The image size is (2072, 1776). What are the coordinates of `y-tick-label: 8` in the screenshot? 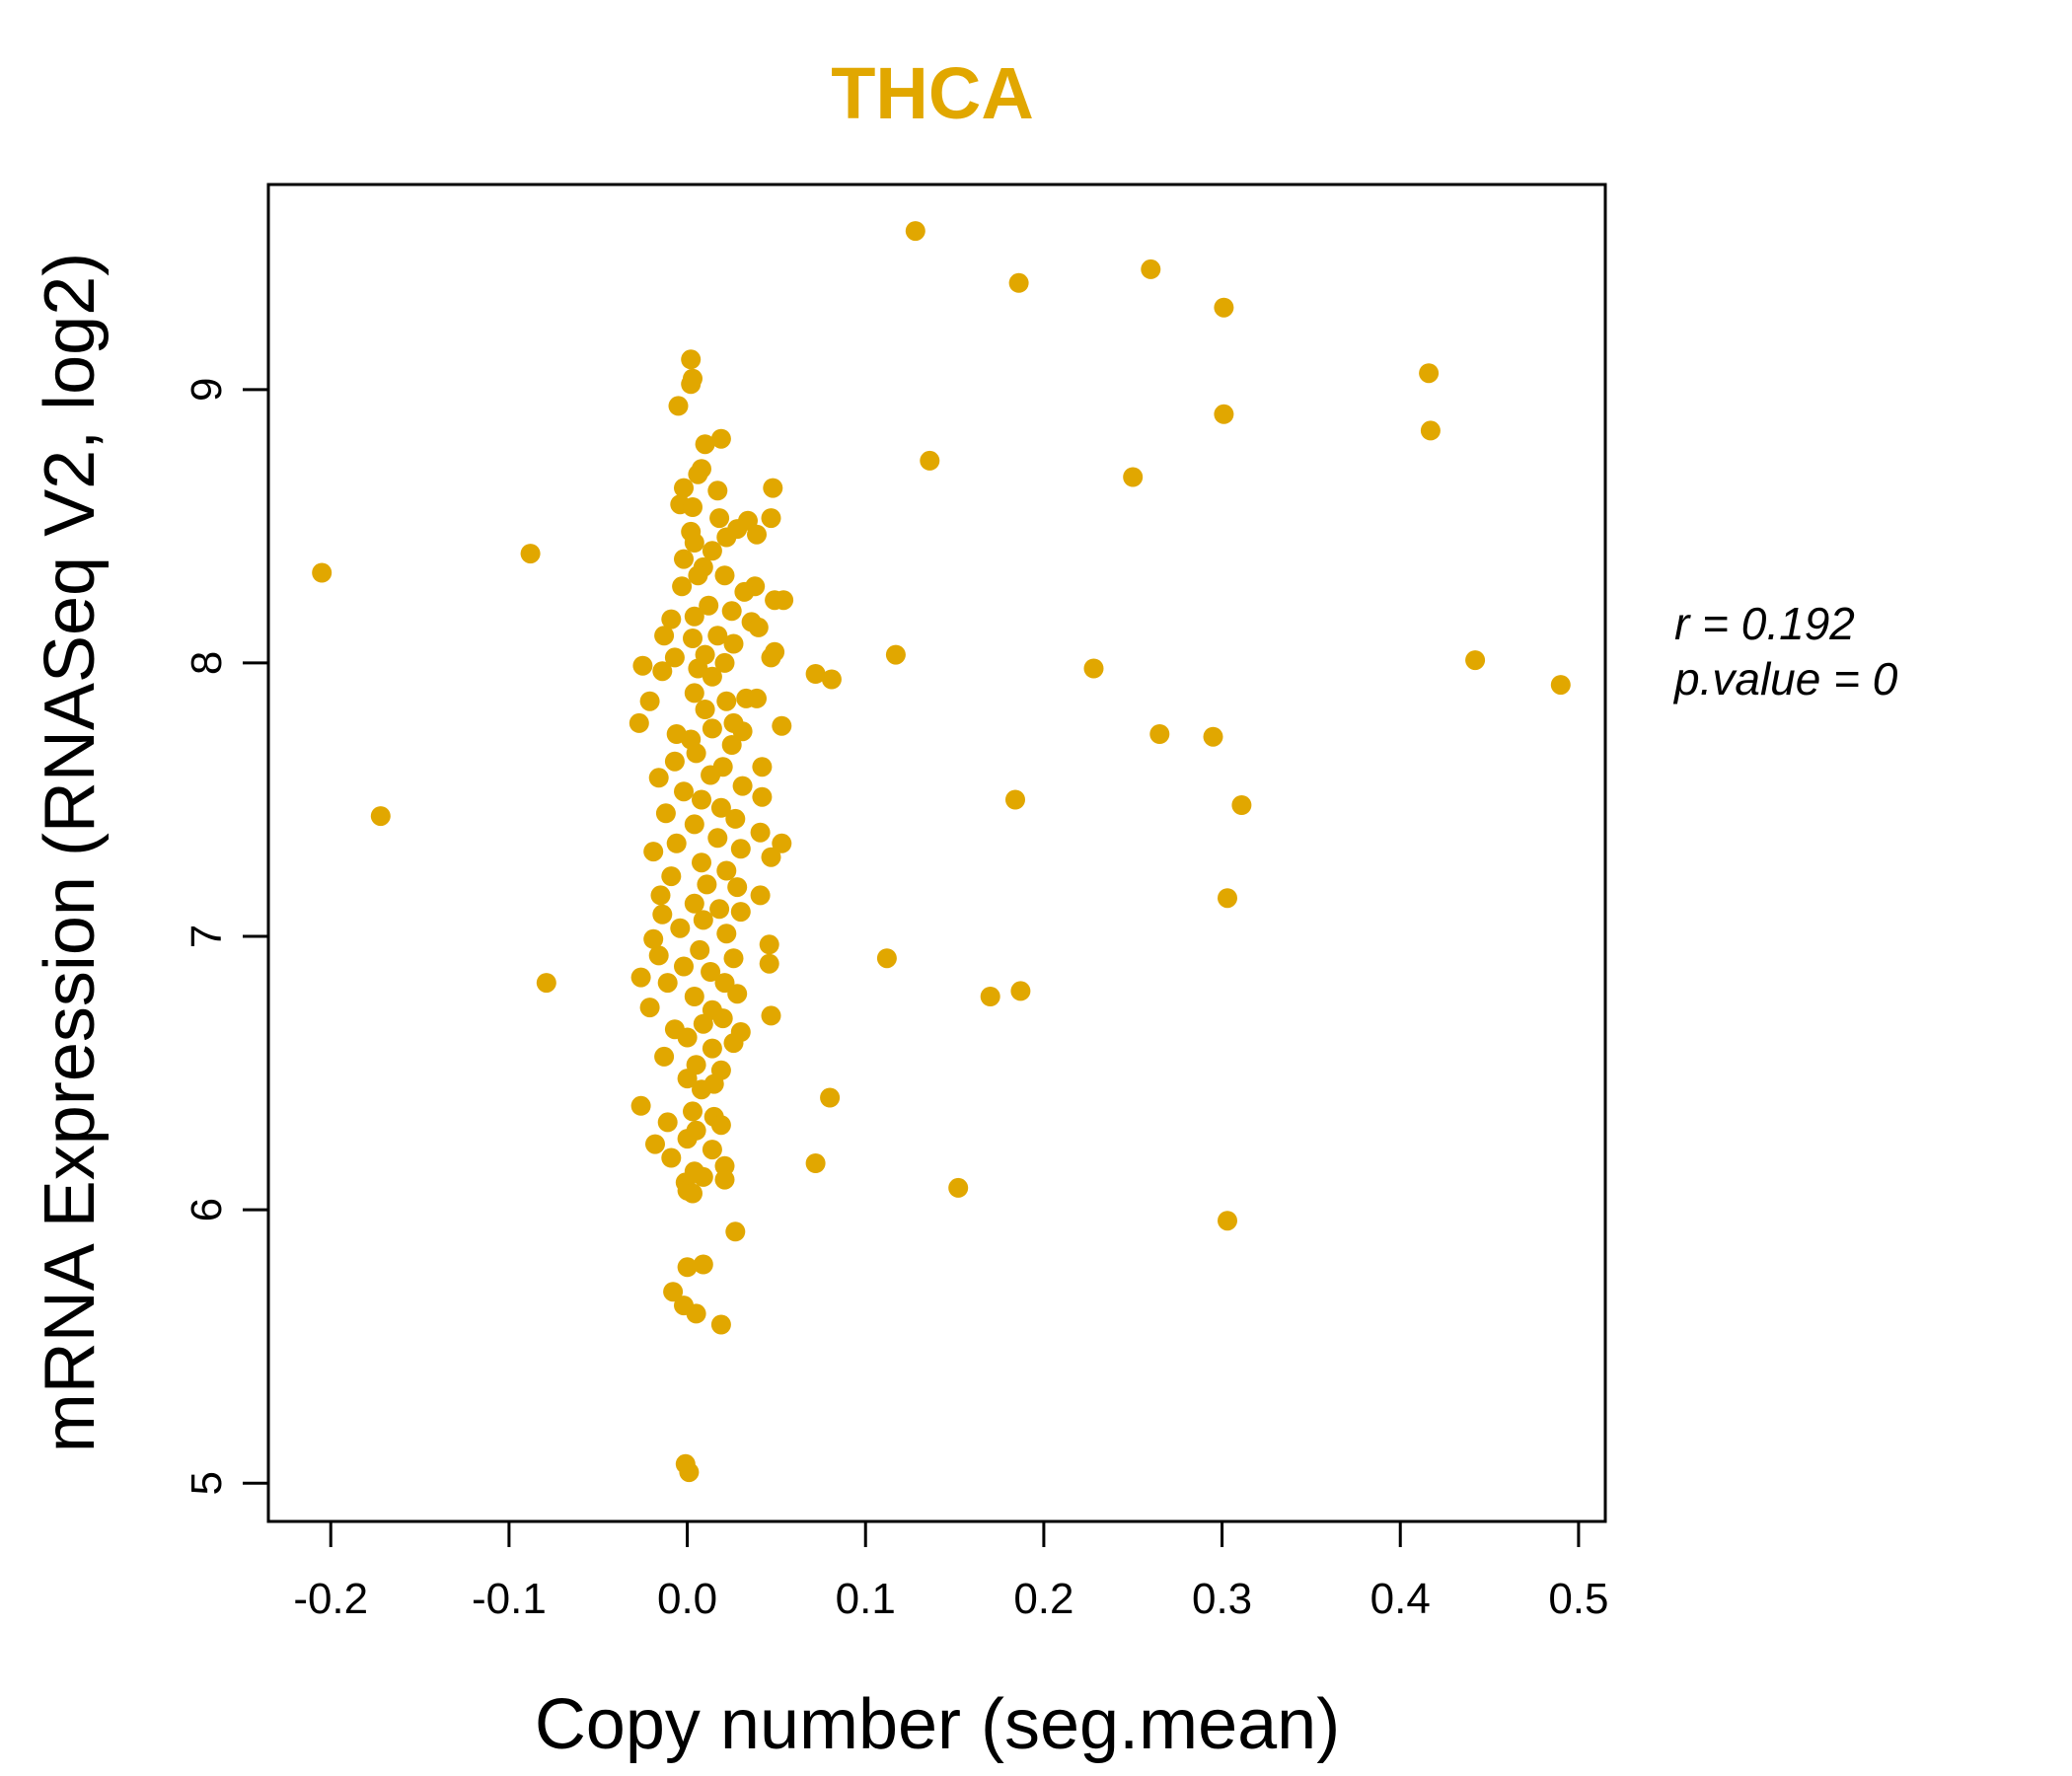 It's located at (207, 663).